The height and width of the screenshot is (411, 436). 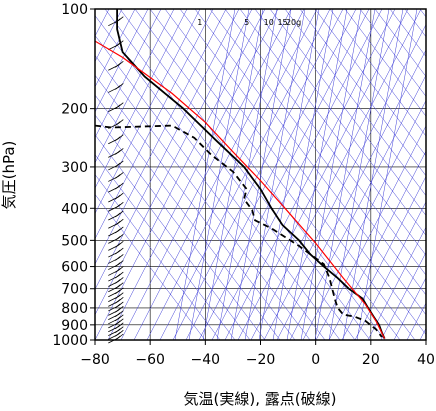 I want to click on wind-barbs, so click(x=116, y=180).